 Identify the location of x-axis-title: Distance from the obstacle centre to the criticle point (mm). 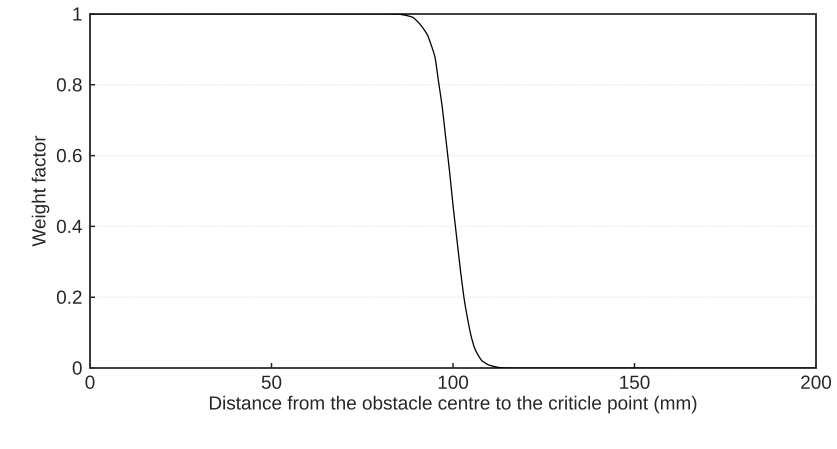
(453, 405).